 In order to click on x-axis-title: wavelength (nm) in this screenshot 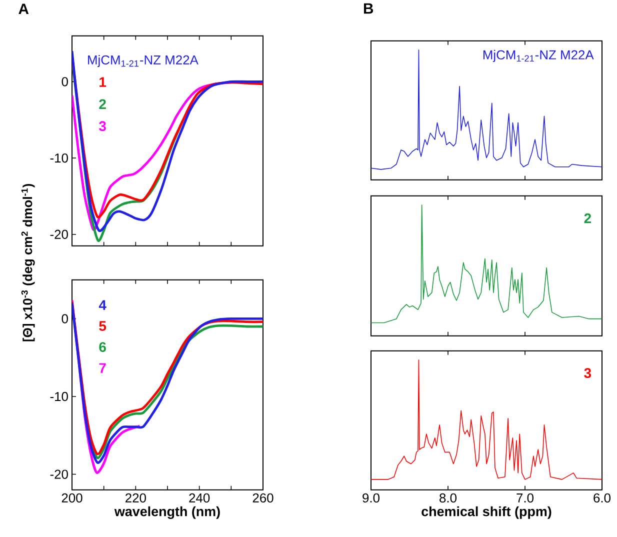, I will do `click(167, 513)`.